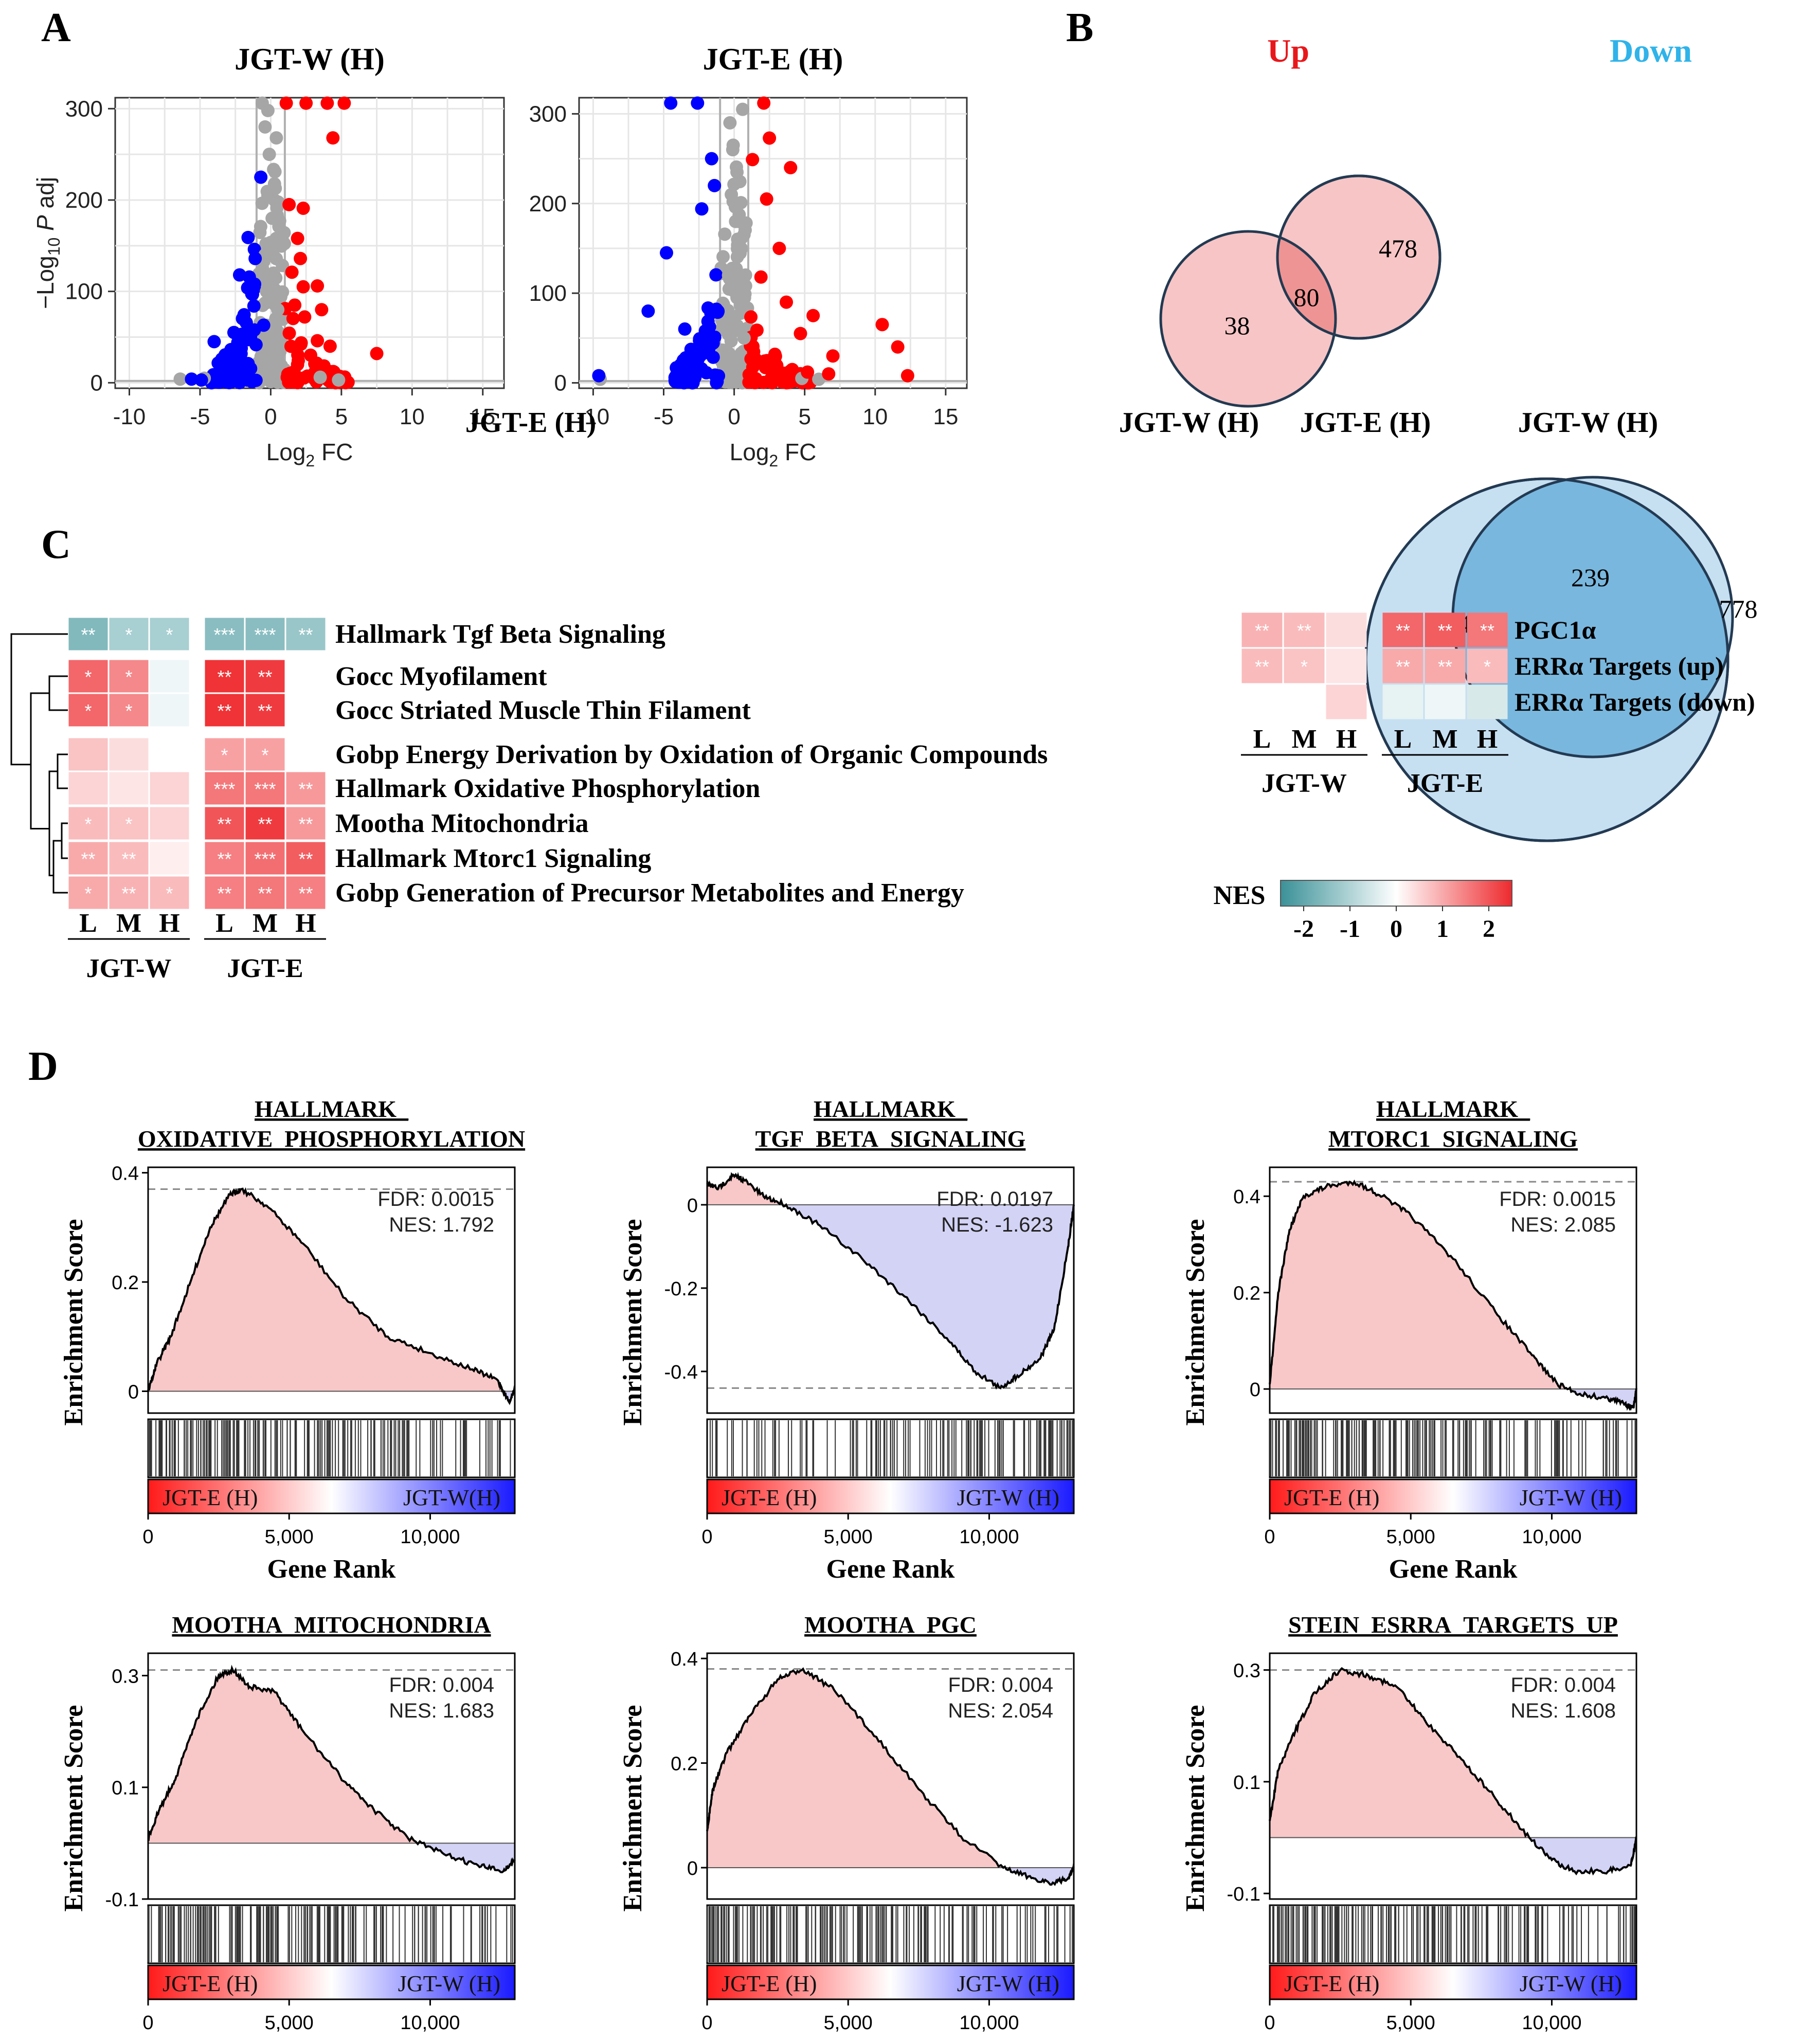 This screenshot has height=2042, width=1820. I want to click on x-axis-label-text: Log, so click(286, 452).